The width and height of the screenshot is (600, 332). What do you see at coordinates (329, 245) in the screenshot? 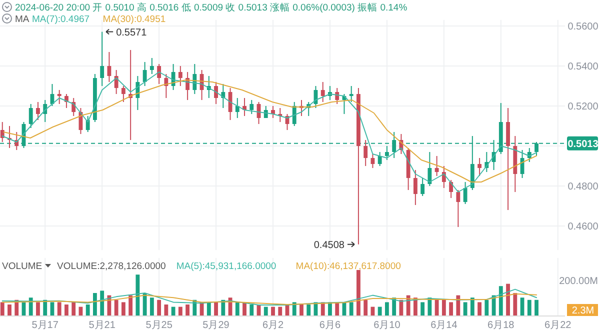
I see `annotation: 0.4508` at bounding box center [329, 245].